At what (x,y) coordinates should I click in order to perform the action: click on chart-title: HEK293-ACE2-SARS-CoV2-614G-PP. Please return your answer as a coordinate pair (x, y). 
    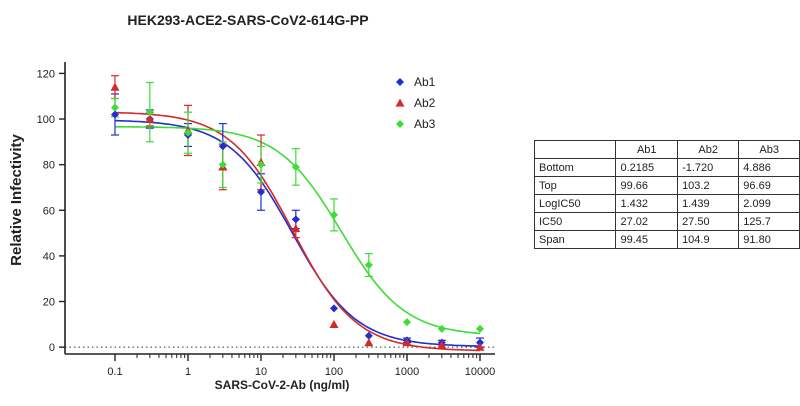
    Looking at the image, I should click on (247, 20).